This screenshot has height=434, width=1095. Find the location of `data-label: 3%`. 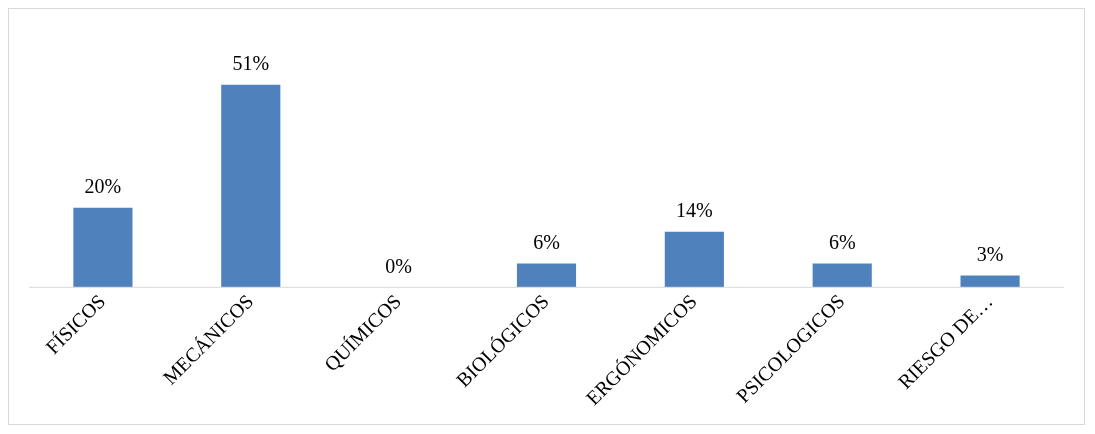

data-label: 3% is located at coordinates (990, 253).